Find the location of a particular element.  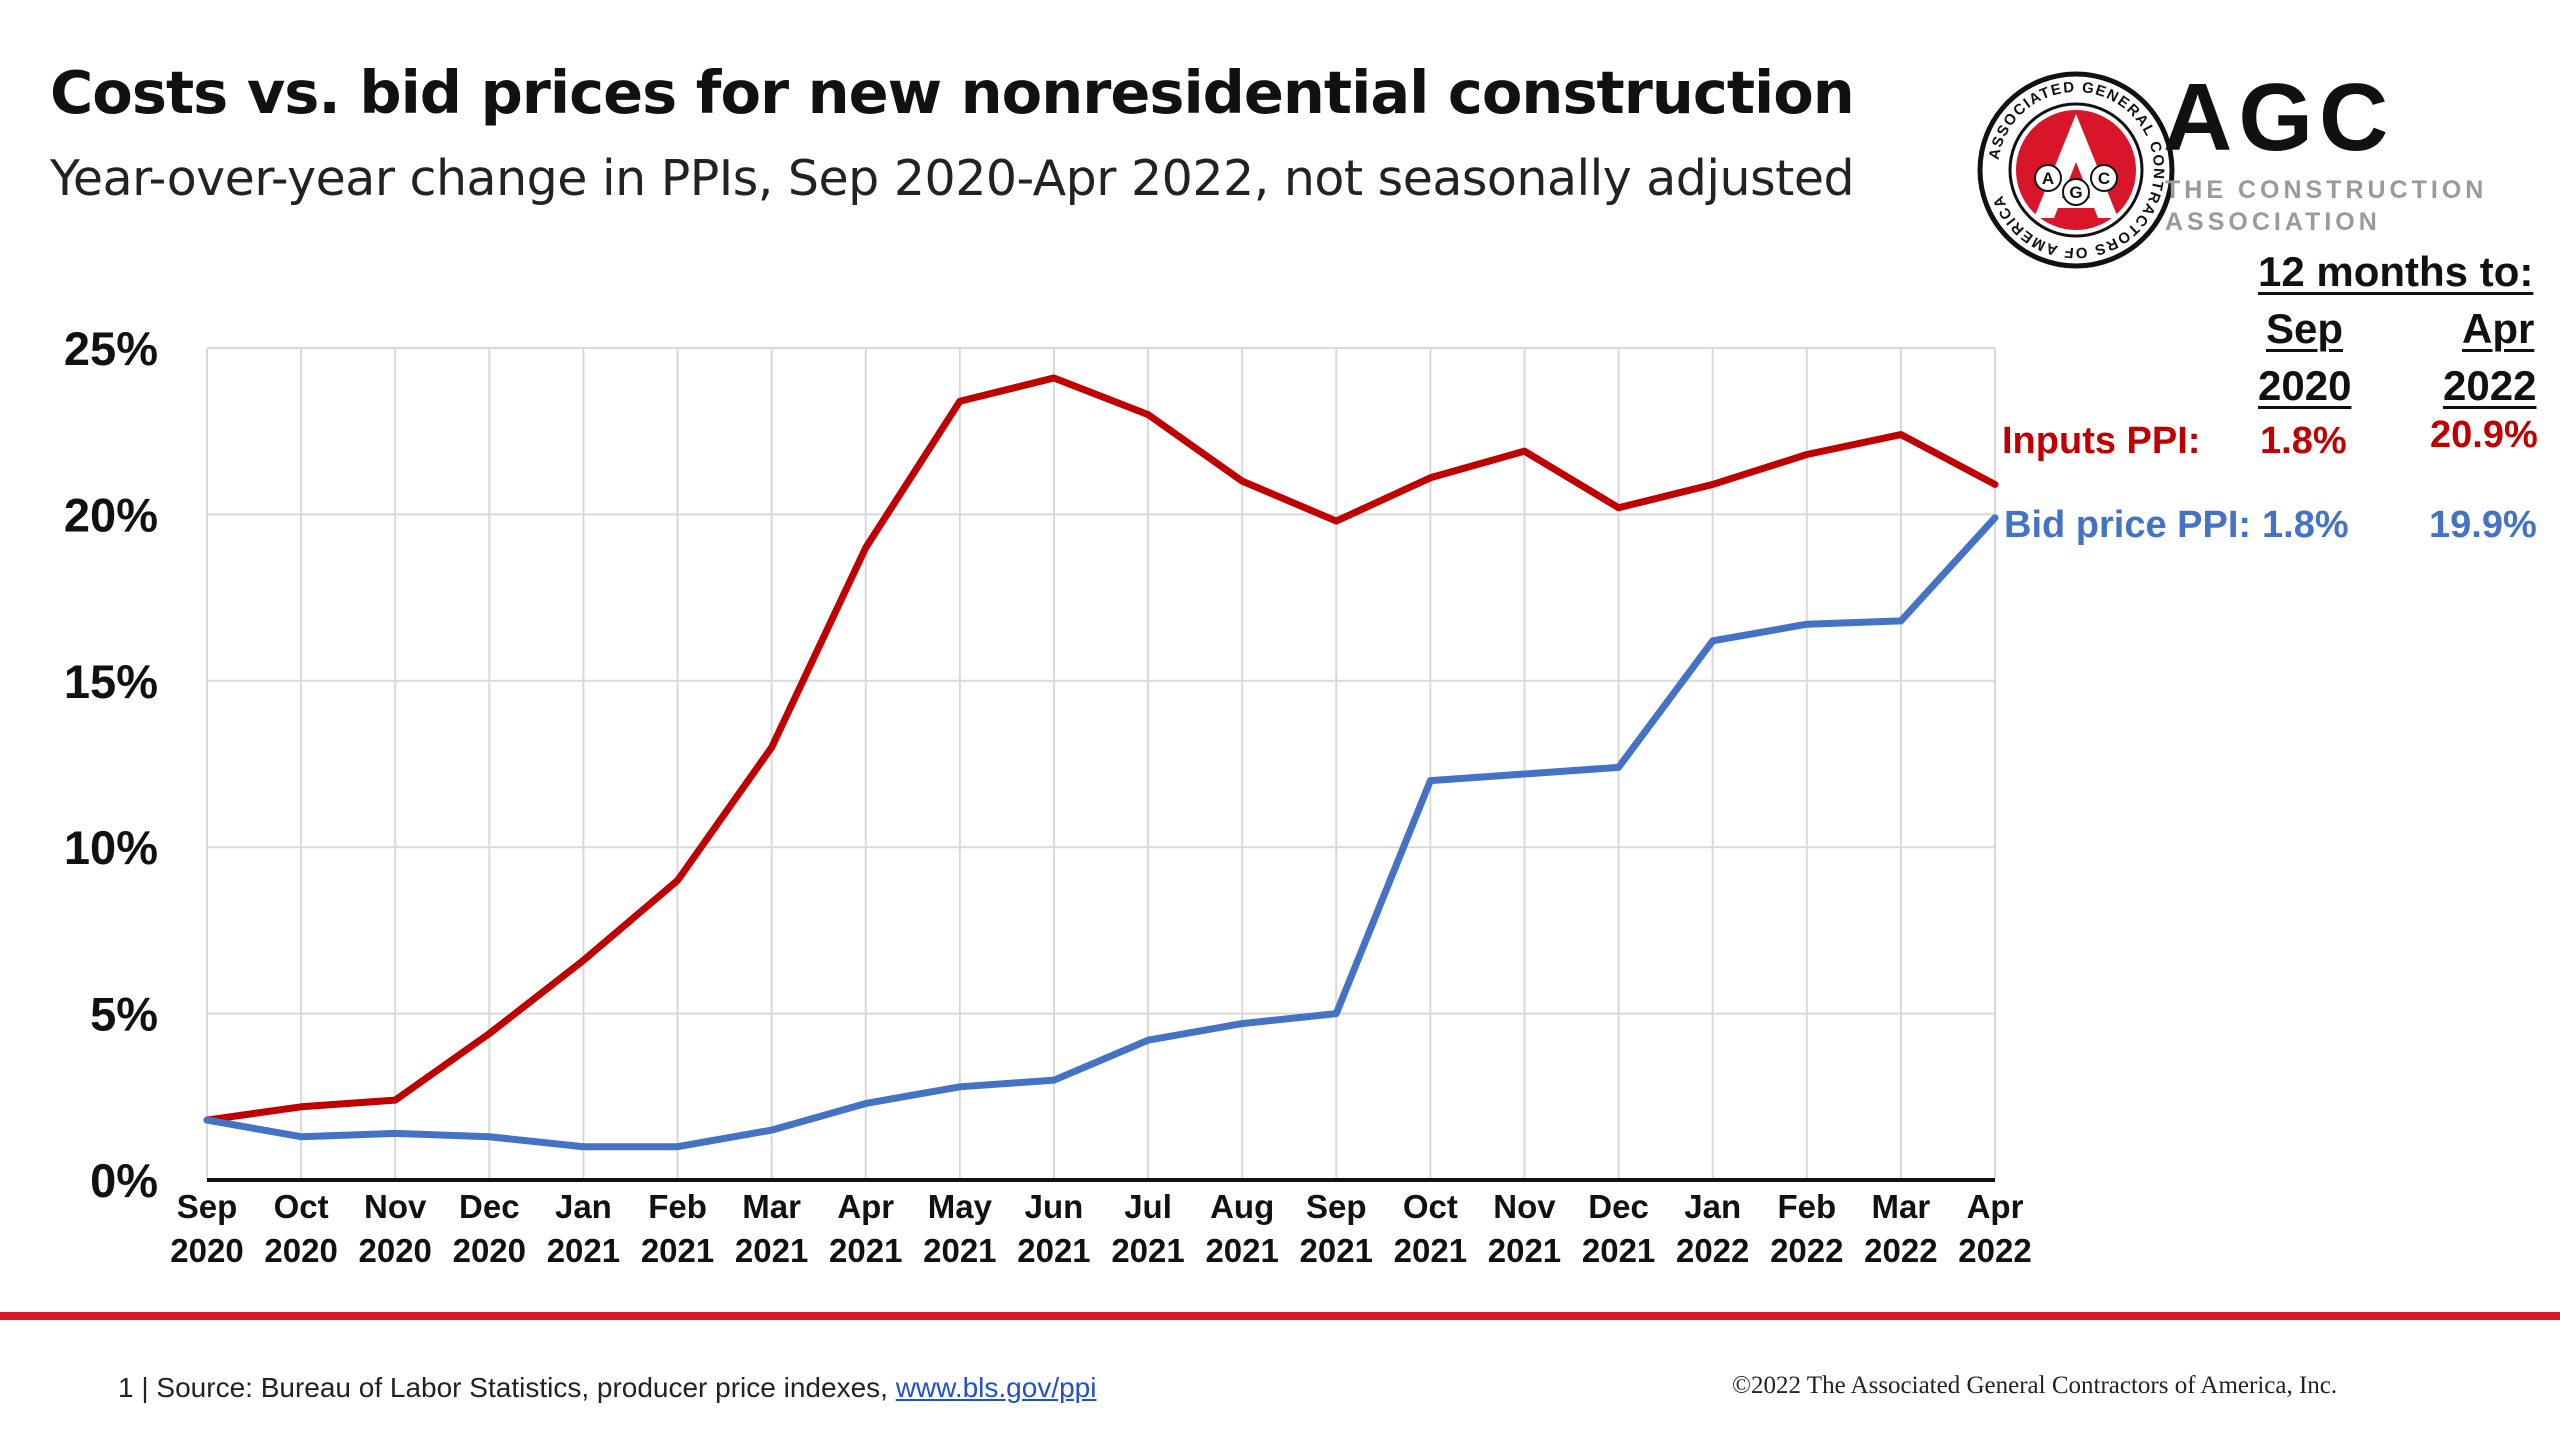

seal-letter-a: A is located at coordinates (2048, 178).